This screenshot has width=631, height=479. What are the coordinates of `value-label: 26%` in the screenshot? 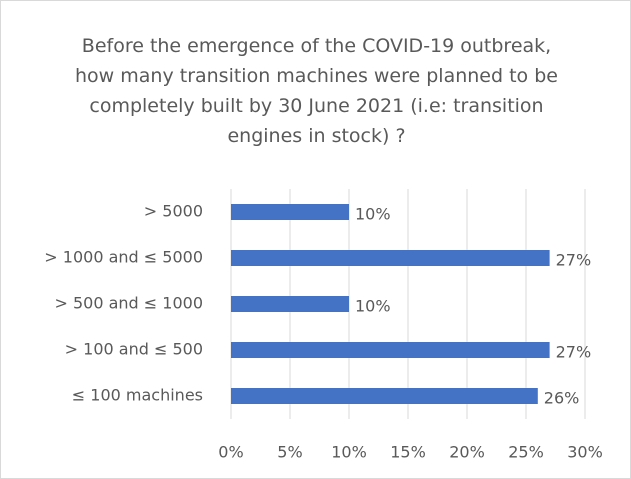 It's located at (562, 398).